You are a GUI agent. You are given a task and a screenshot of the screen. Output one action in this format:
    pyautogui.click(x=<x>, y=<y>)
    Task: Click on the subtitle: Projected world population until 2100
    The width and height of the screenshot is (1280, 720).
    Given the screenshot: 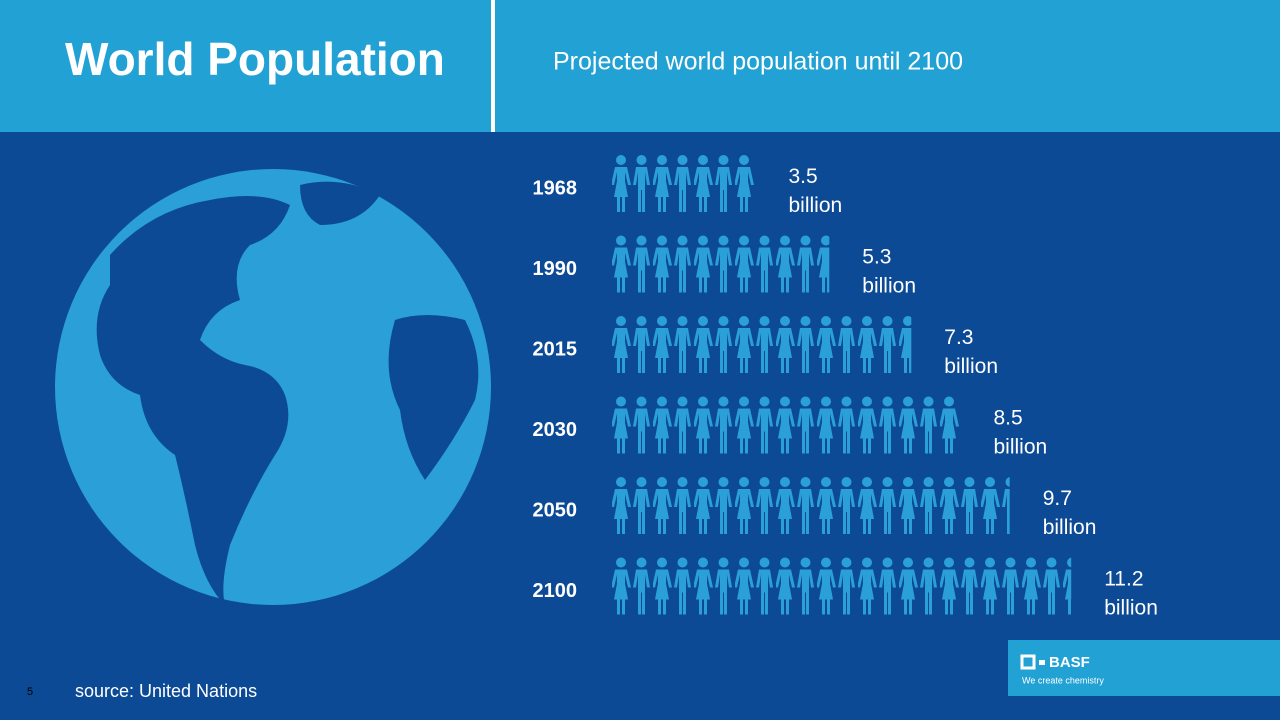 What is the action you would take?
    pyautogui.click(x=758, y=62)
    